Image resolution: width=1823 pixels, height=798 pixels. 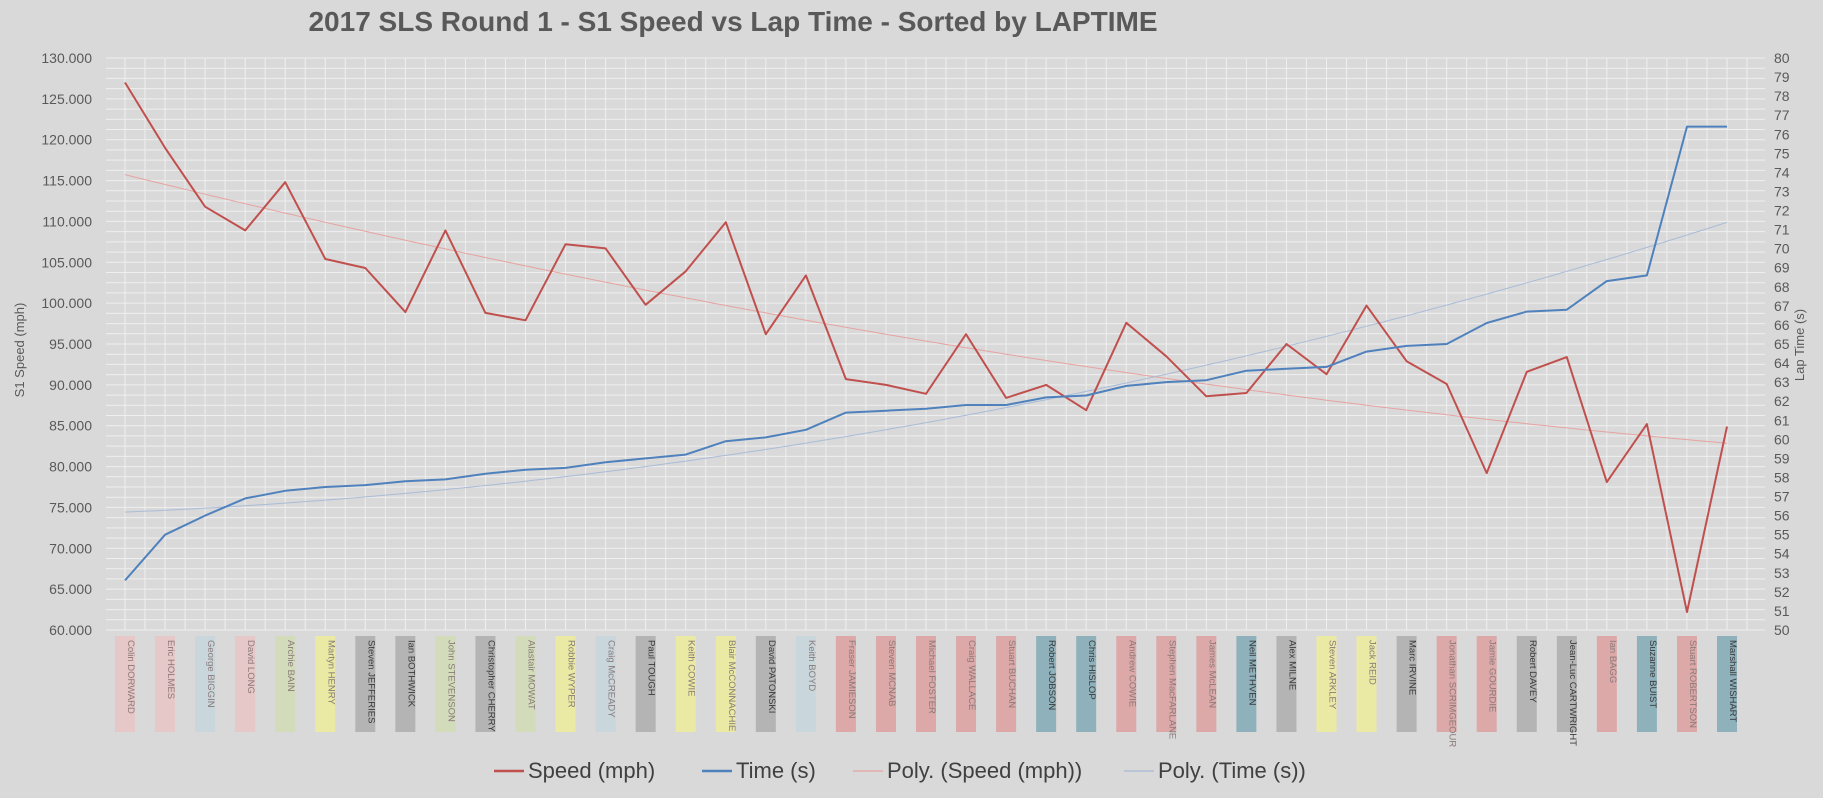 I want to click on right-tick-label: 50, so click(x=1782, y=630).